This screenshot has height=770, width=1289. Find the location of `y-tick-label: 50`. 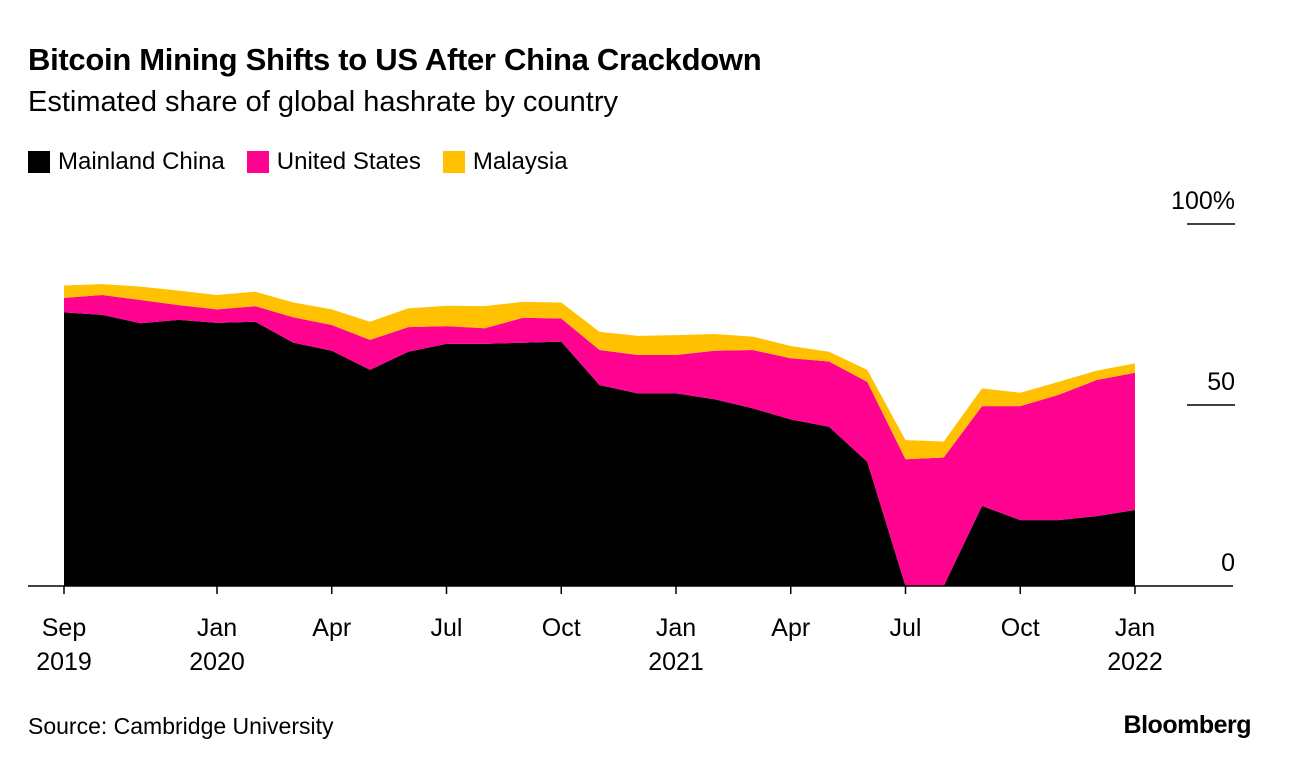

y-tick-label: 50 is located at coordinates (1221, 382).